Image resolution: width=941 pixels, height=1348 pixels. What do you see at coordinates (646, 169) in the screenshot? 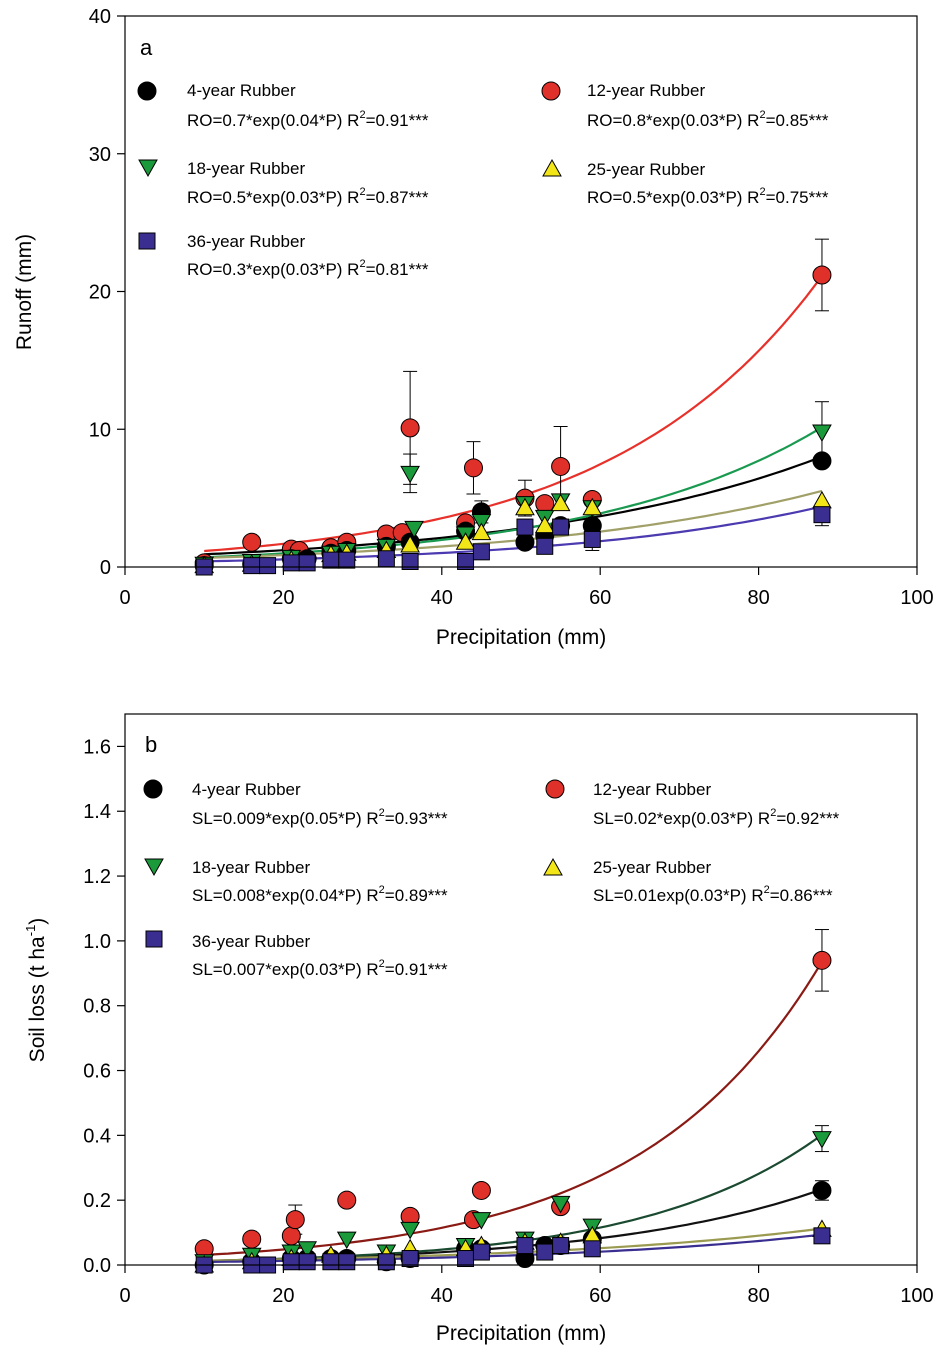
I see `legend-name-25-year: 25-year Rubber` at bounding box center [646, 169].